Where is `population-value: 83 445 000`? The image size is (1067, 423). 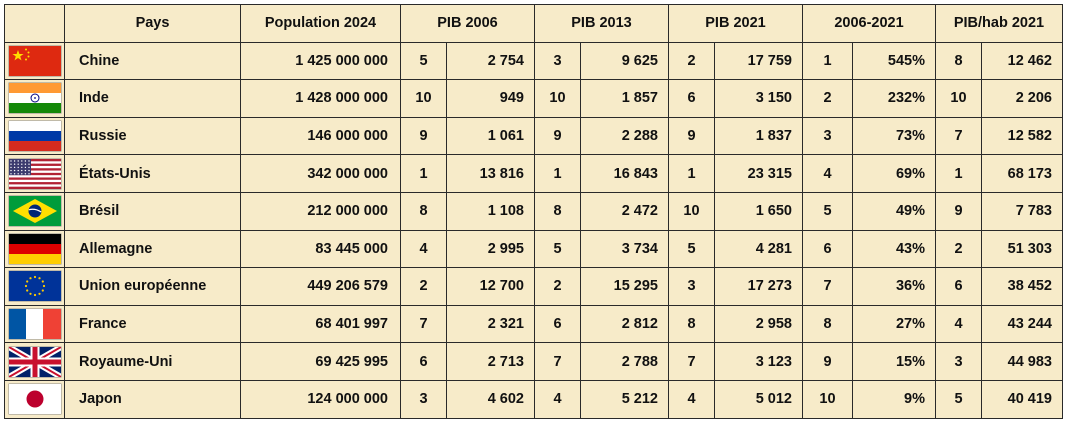
population-value: 83 445 000 is located at coordinates (320, 249).